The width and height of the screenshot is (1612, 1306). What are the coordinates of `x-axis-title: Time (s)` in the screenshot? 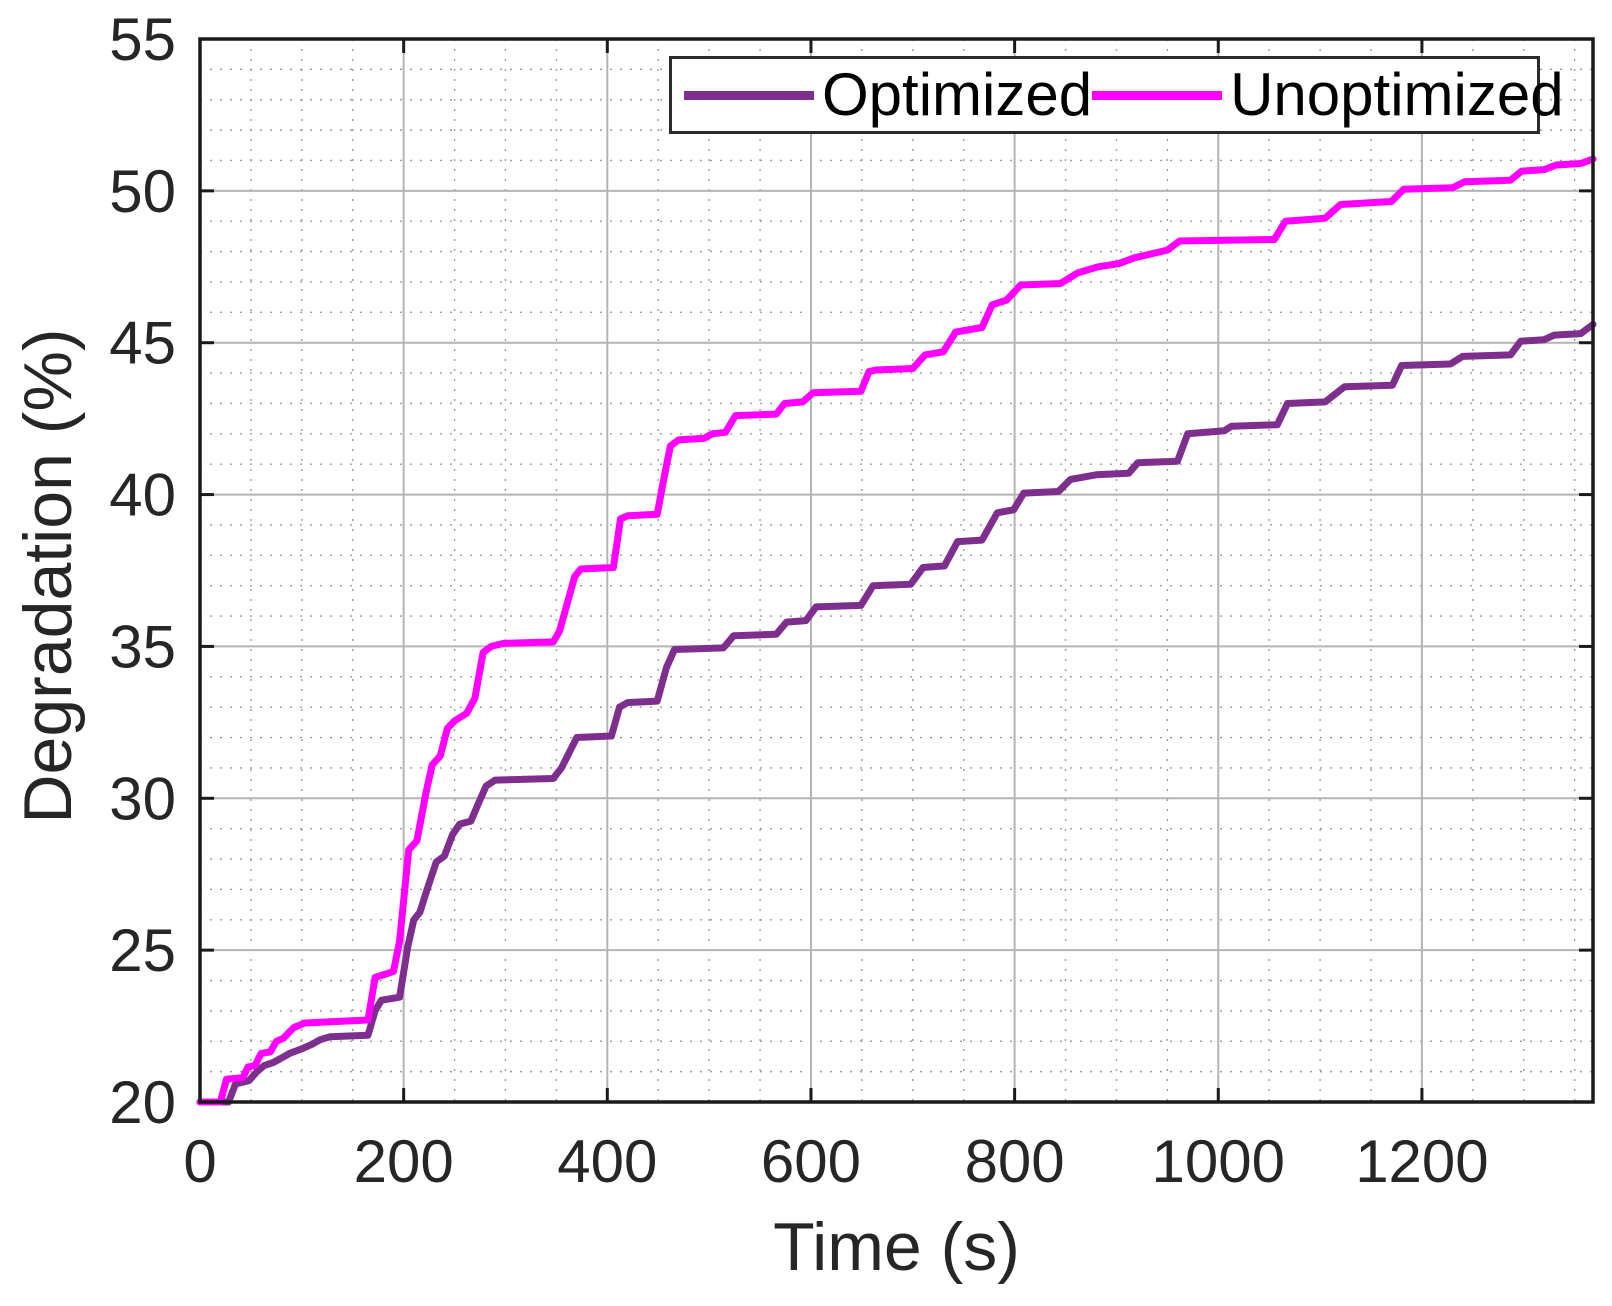 It's located at (896, 1247).